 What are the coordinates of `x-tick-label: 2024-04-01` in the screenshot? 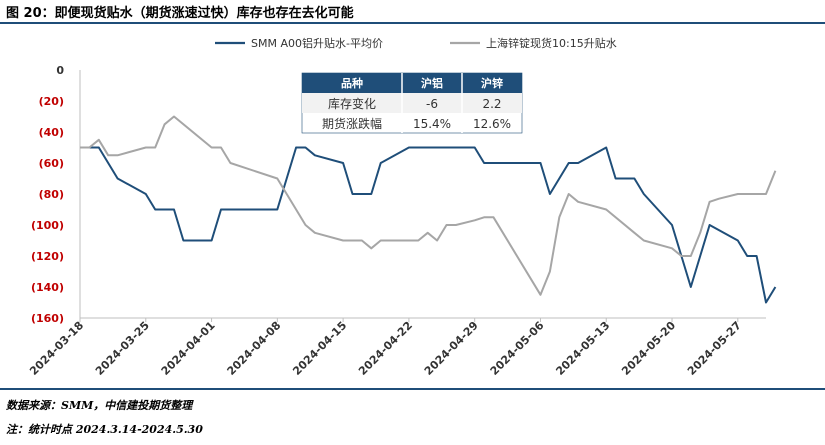 It's located at (188, 348).